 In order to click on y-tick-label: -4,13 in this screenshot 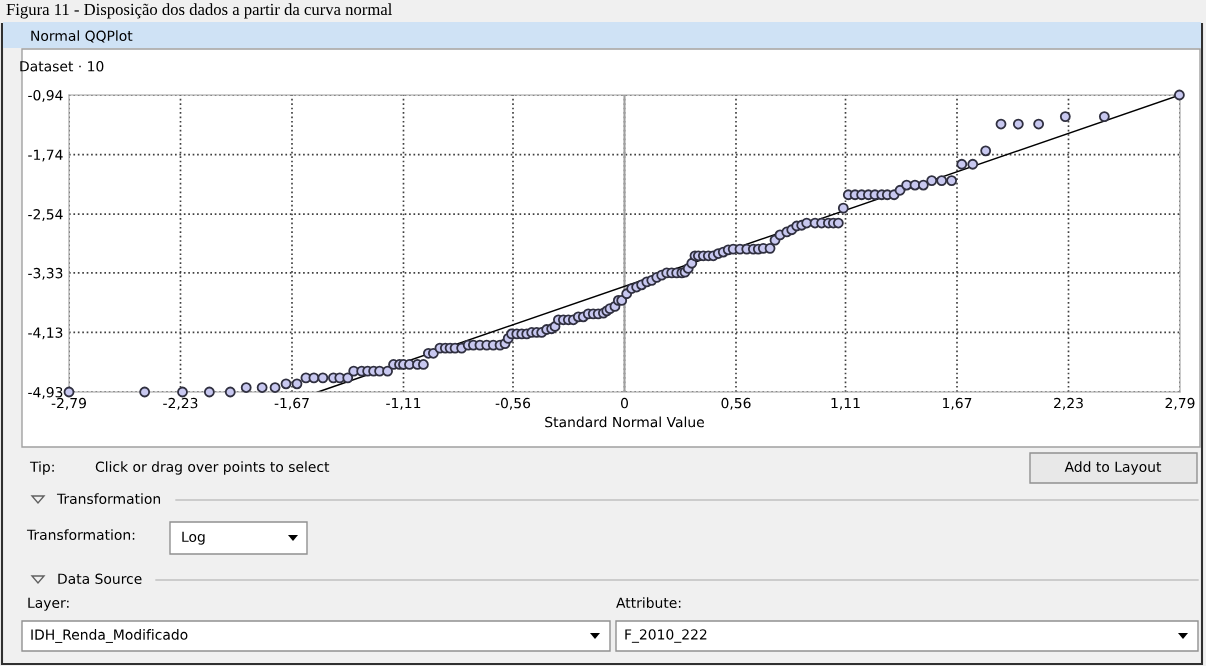, I will do `click(45, 333)`.